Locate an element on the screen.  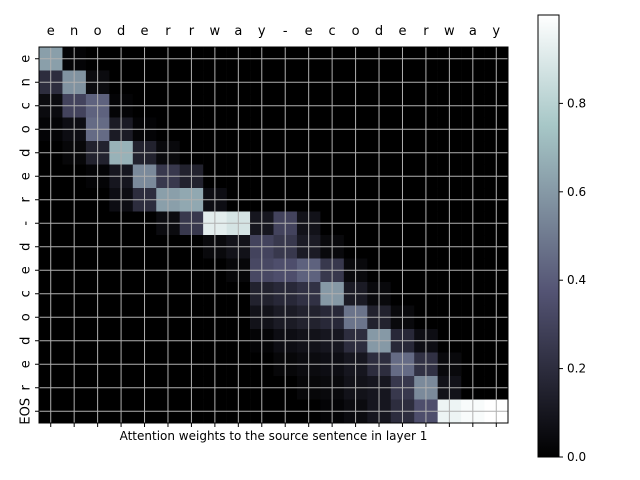
colorbar-tick-label: 0.8 is located at coordinates (576, 103).